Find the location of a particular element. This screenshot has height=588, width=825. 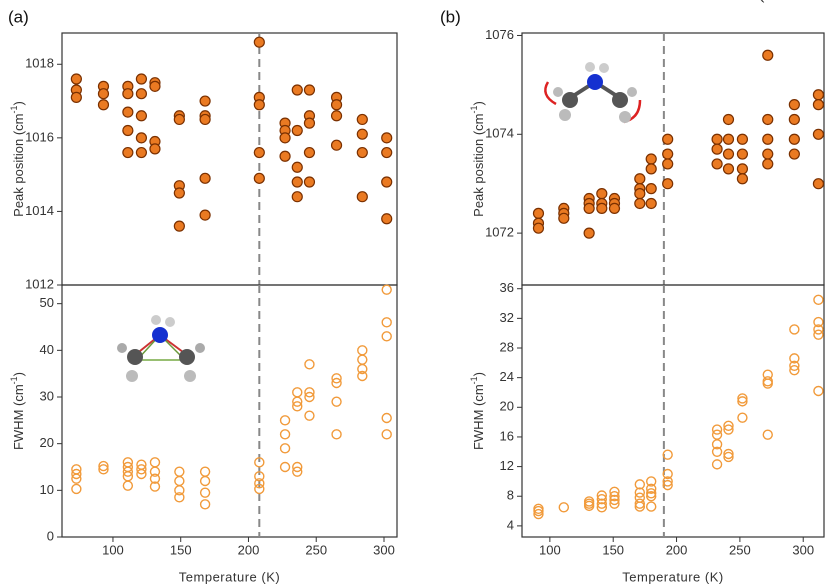

y-axis-label: FWHM (cm-1) is located at coordinates (477, 411).